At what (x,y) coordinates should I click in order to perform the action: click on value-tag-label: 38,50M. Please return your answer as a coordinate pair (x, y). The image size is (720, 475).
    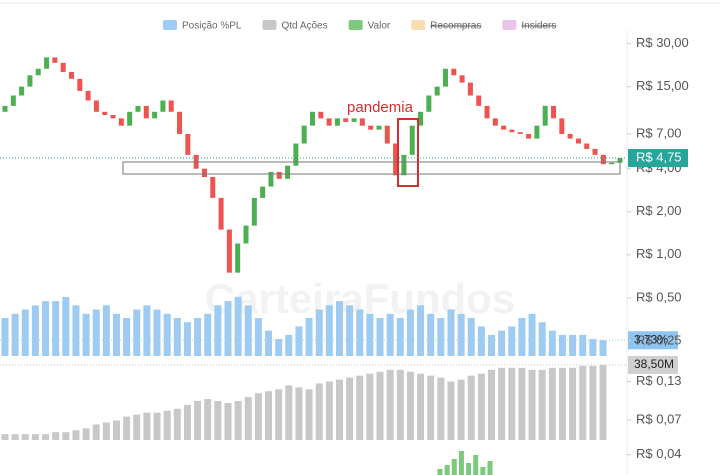
    Looking at the image, I should click on (654, 364).